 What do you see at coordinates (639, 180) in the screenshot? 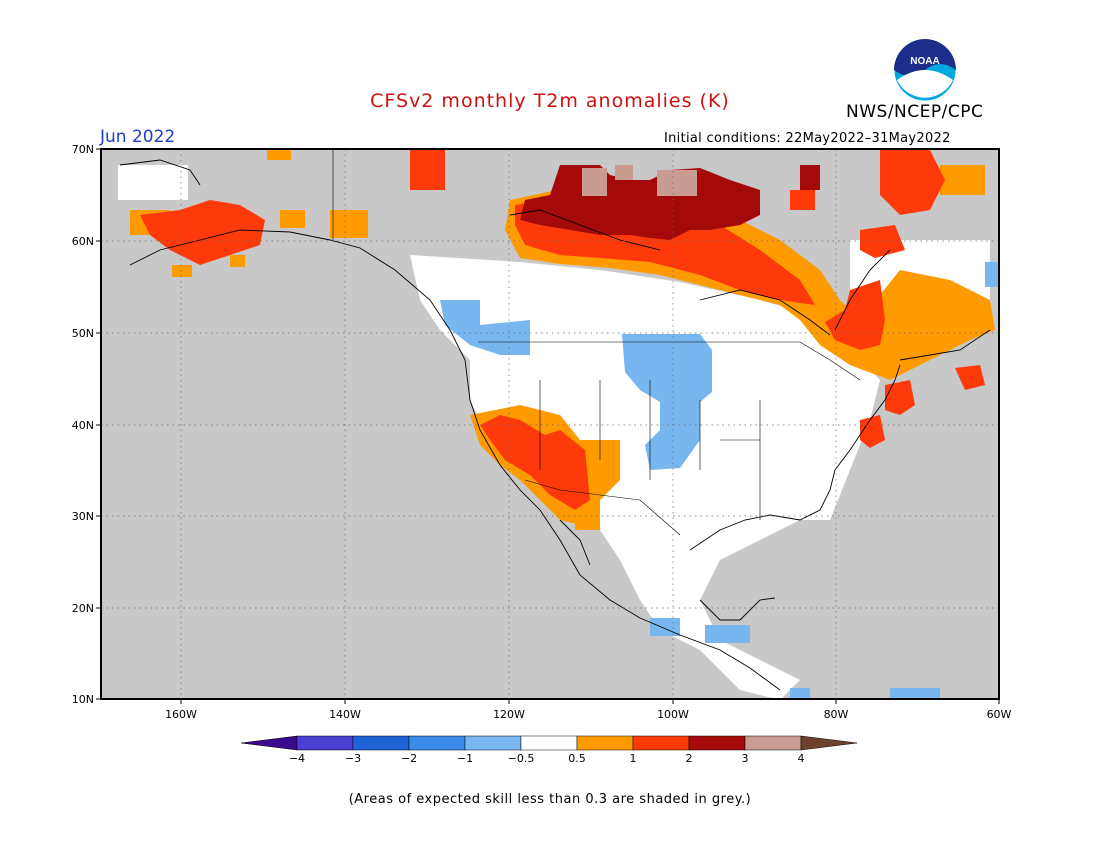
I see `extreme-warm-anomaly-areas` at bounding box center [639, 180].